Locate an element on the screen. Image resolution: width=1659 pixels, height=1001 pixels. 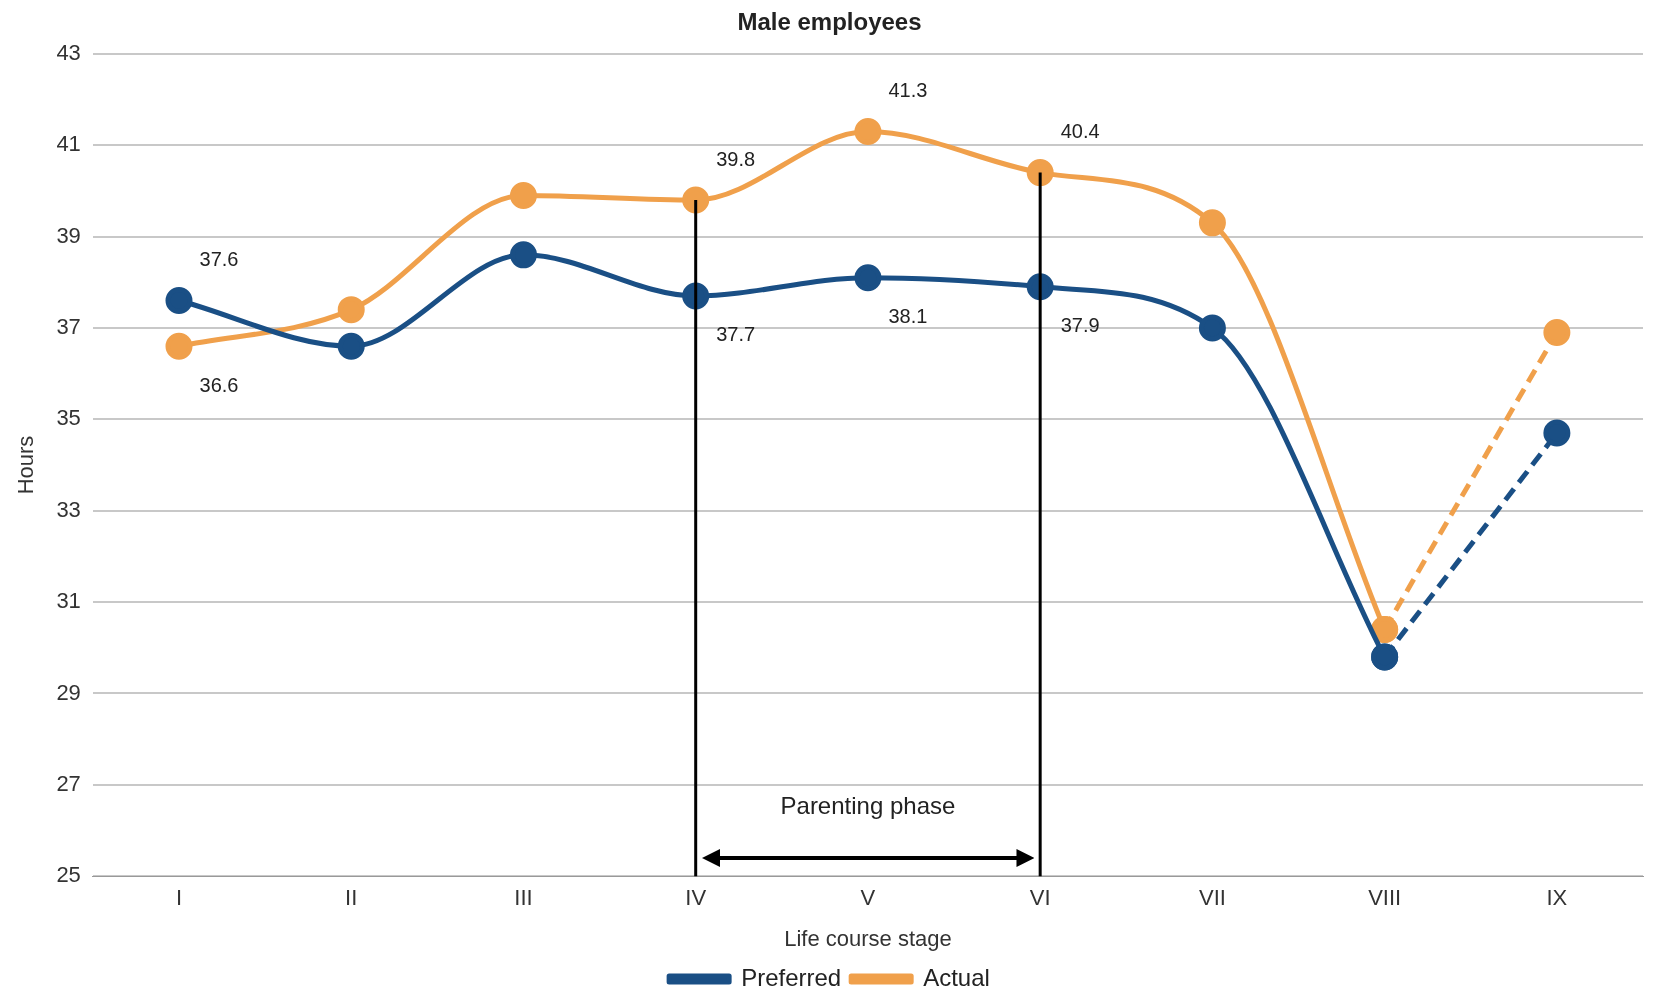
legend-label: Preferred is located at coordinates (791, 977).